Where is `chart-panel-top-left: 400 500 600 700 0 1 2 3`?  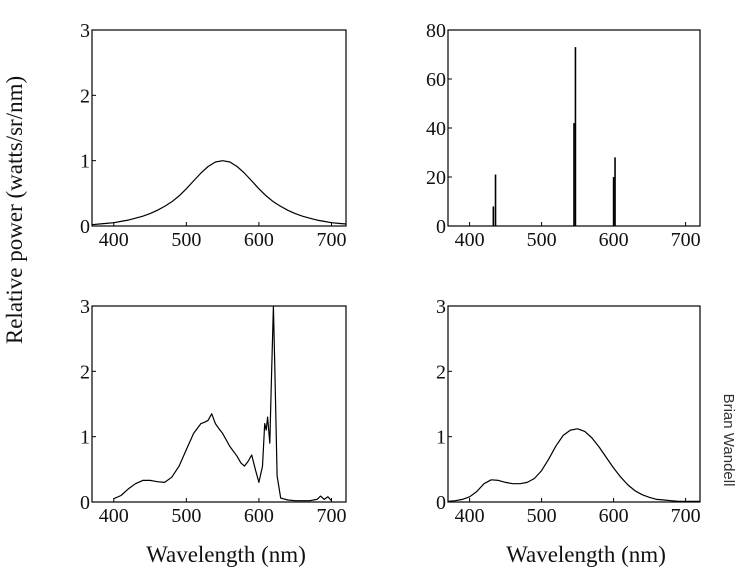 chart-panel-top-left: 400 500 600 700 0 1 2 3 is located at coordinates (213, 135).